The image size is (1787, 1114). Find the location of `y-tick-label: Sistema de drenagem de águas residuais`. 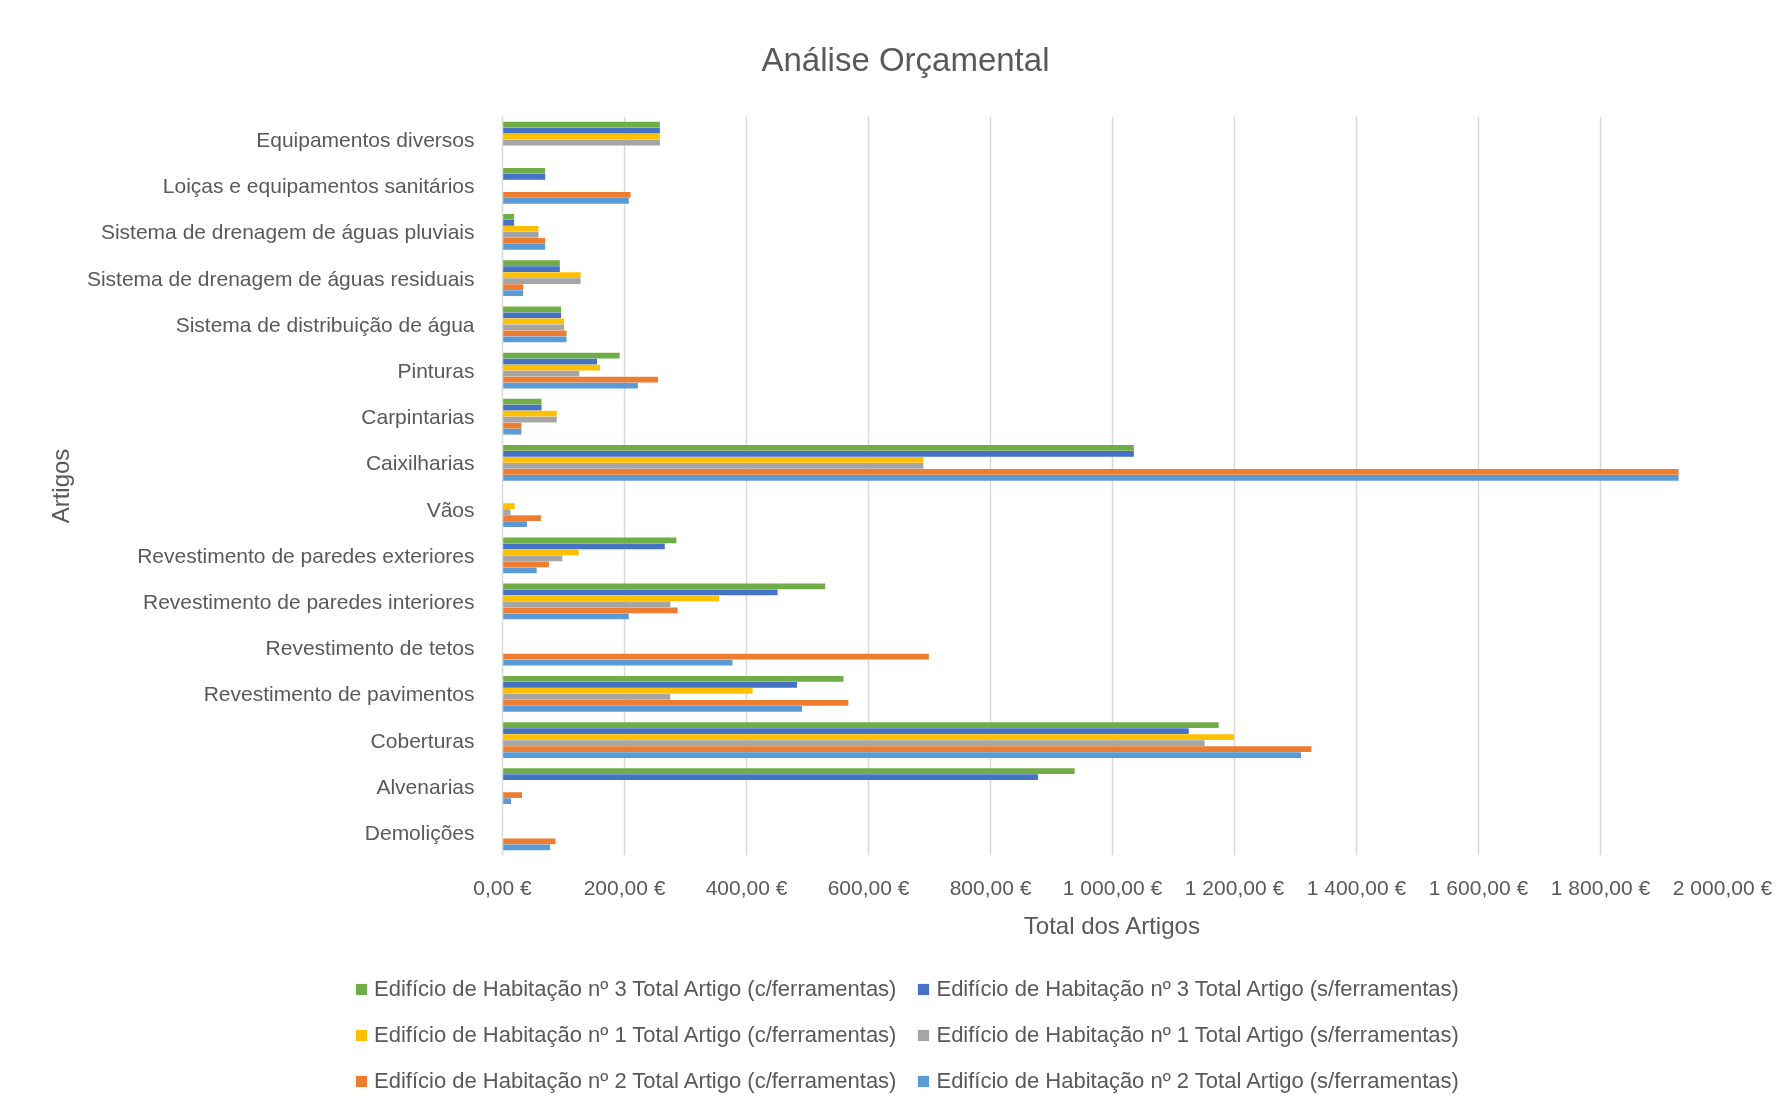

y-tick-label: Sistema de drenagem de águas residuais is located at coordinates (280, 278).